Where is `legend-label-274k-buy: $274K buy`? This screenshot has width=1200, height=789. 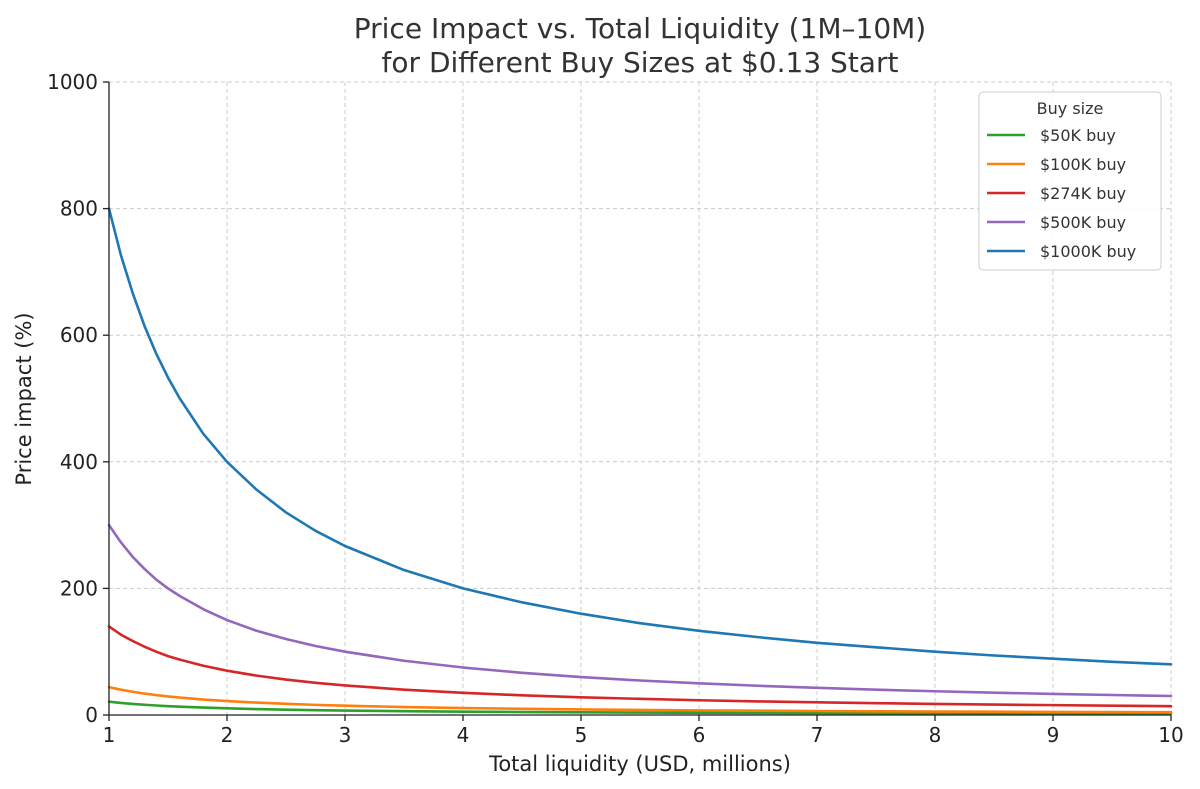 legend-label-274k-buy: $274K buy is located at coordinates (1083, 193).